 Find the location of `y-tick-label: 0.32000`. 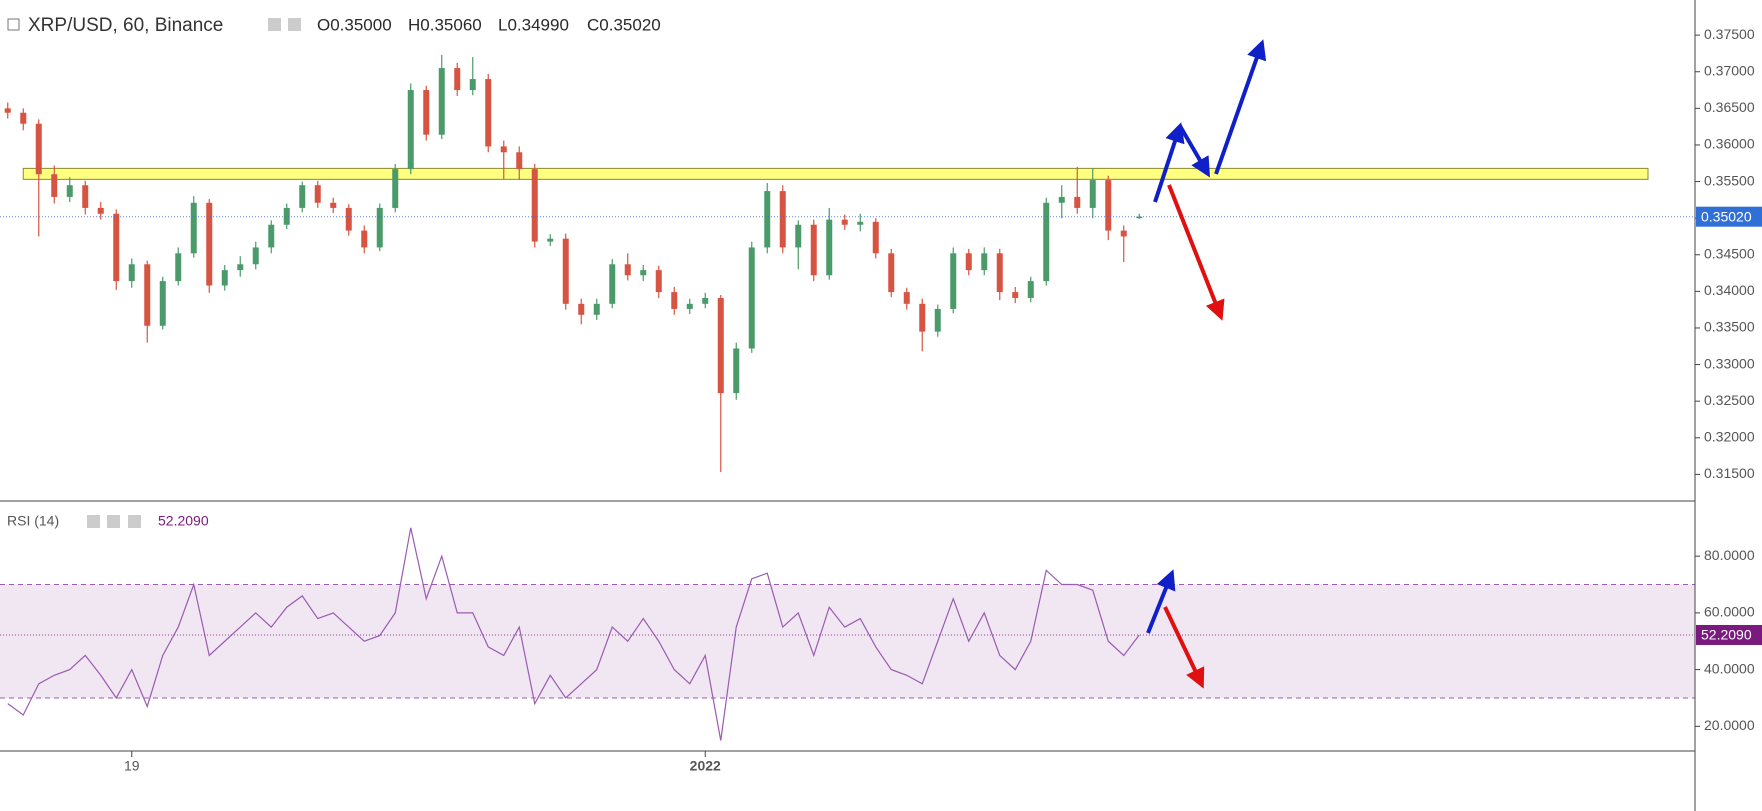

y-tick-label: 0.32000 is located at coordinates (1729, 436).